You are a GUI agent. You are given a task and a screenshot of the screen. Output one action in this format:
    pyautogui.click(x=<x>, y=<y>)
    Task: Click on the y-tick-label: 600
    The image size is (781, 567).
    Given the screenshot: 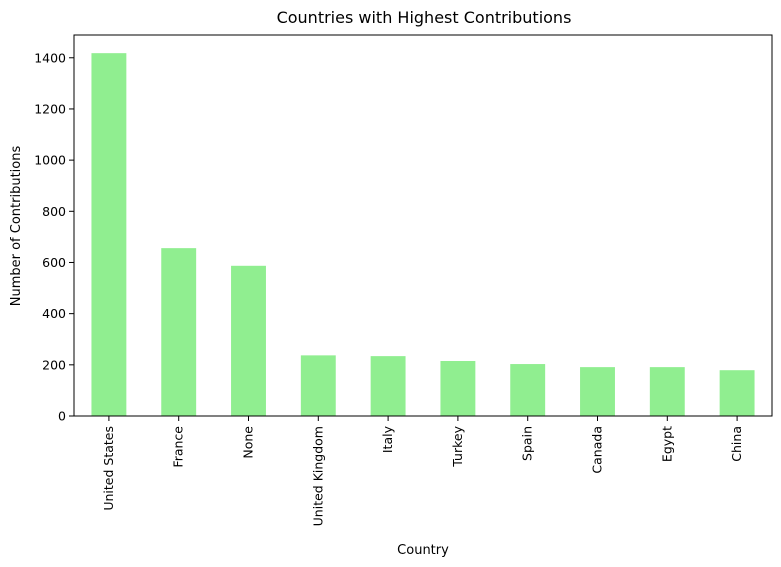 What is the action you would take?
    pyautogui.click(x=54, y=262)
    